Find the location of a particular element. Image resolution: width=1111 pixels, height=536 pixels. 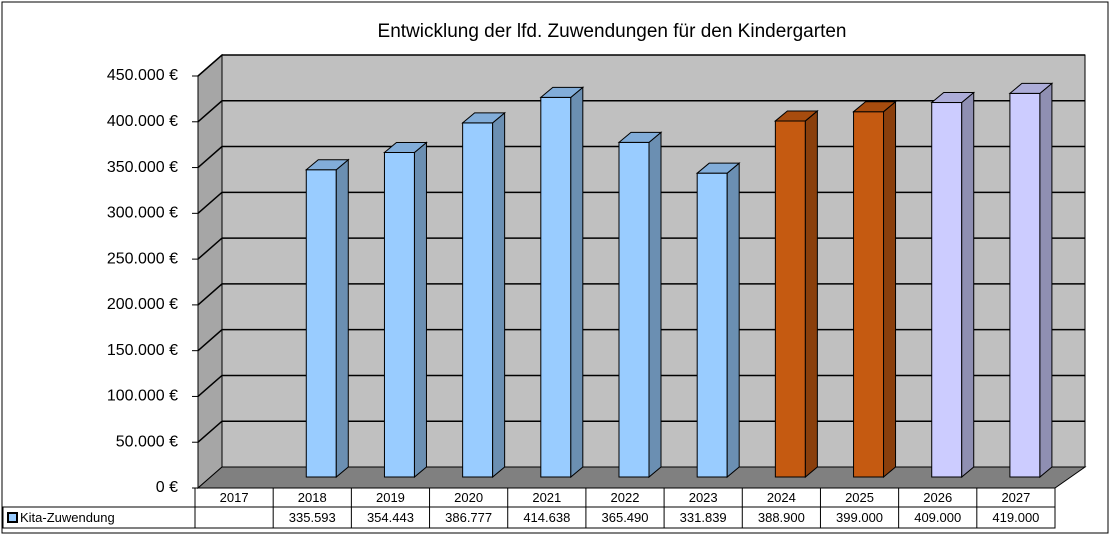

y-tick-label: 250.000 € is located at coordinates (142, 258).